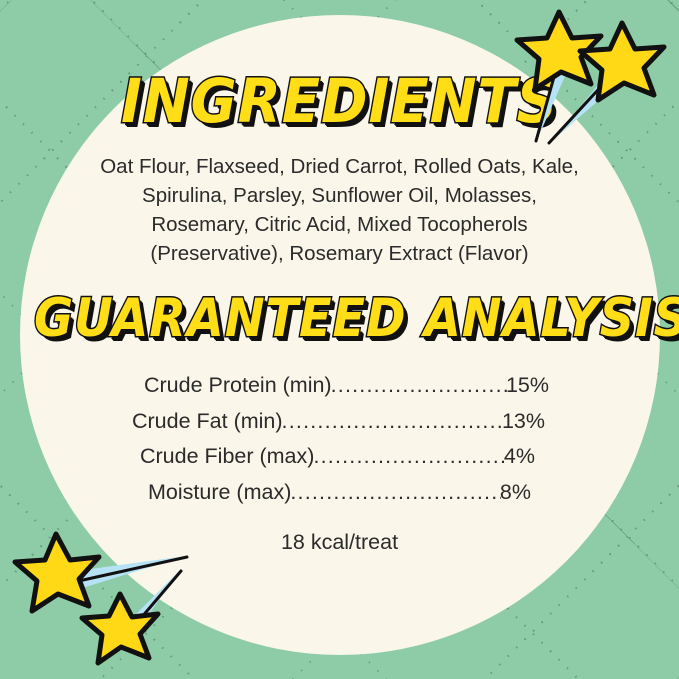 Image resolution: width=679 pixels, height=679 pixels. I want to click on analysis-row-label: Crude Protein (min), so click(238, 385).